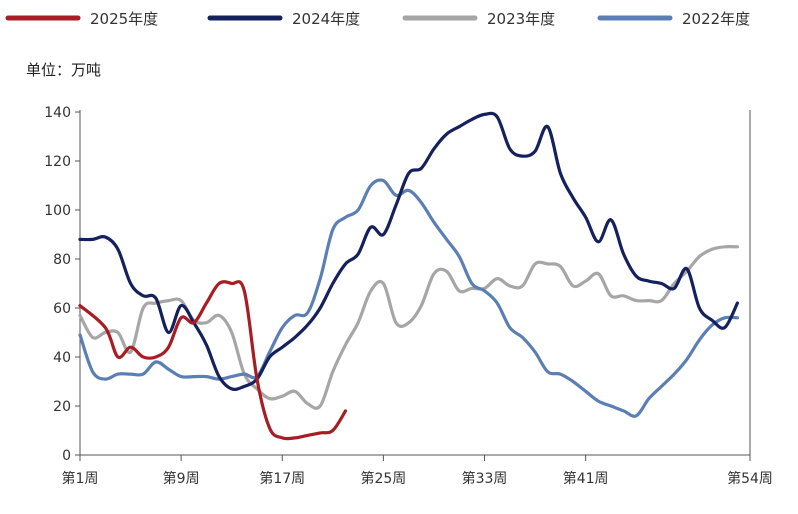 The image size is (798, 514). Describe the element at coordinates (383, 478) in the screenshot. I see `x-tick-label: 第25周` at that location.